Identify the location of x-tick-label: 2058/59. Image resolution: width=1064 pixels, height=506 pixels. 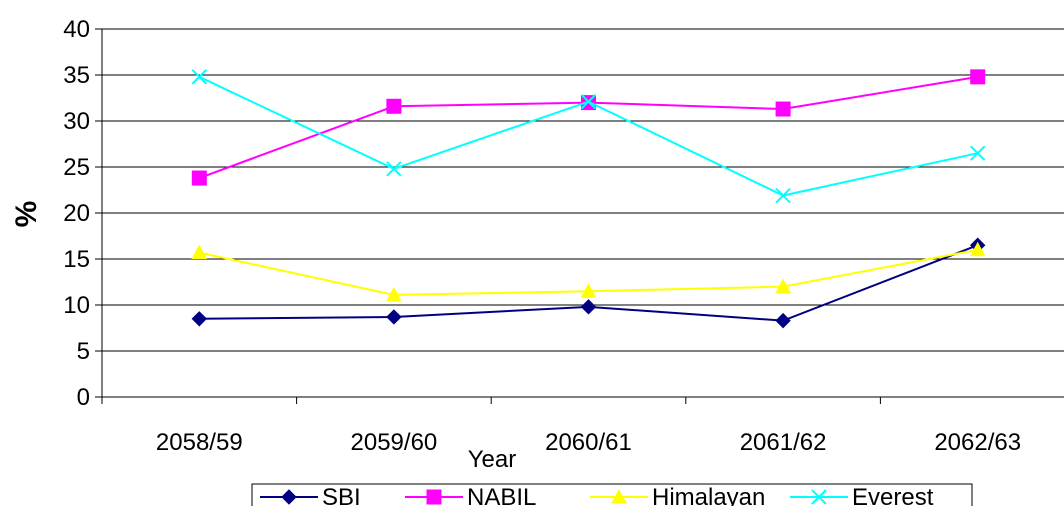
(199, 442).